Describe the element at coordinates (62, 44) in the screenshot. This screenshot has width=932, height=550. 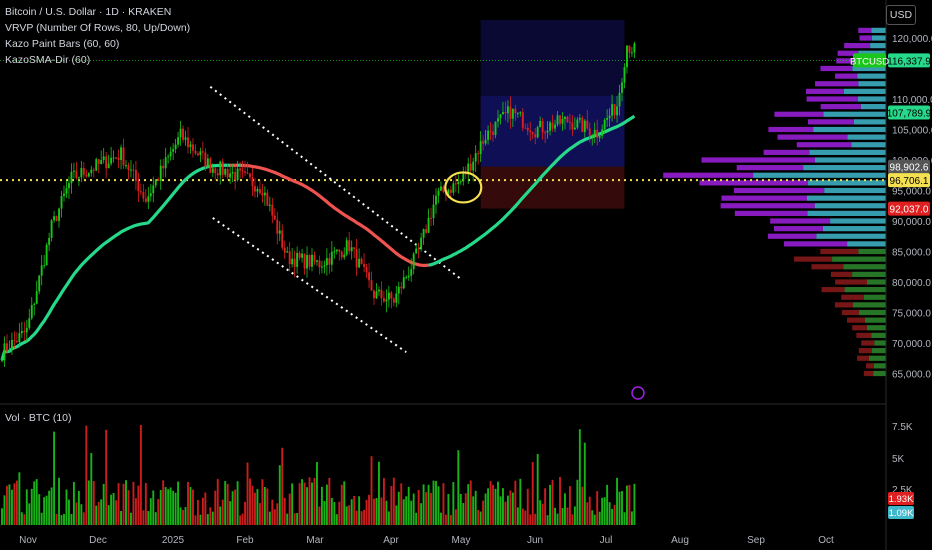
I see `paint-bars-indicator-label: Kazo Paint Bars (60, 60)` at that location.